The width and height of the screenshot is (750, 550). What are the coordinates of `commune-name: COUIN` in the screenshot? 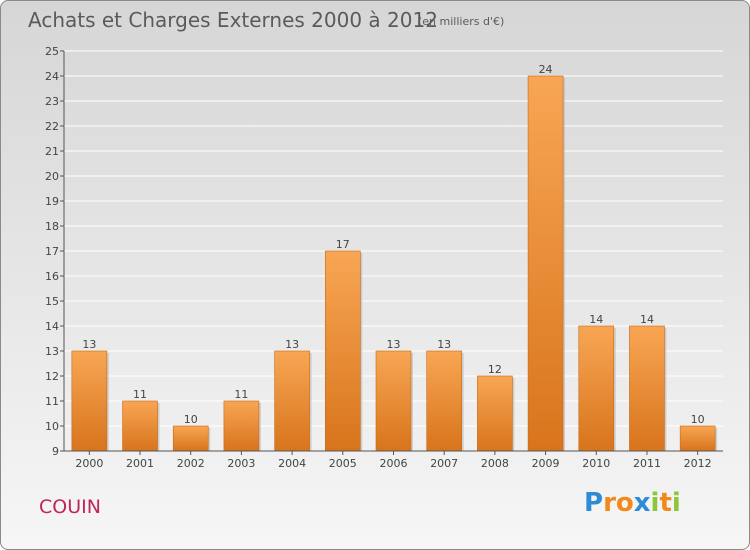 It's located at (70, 507).